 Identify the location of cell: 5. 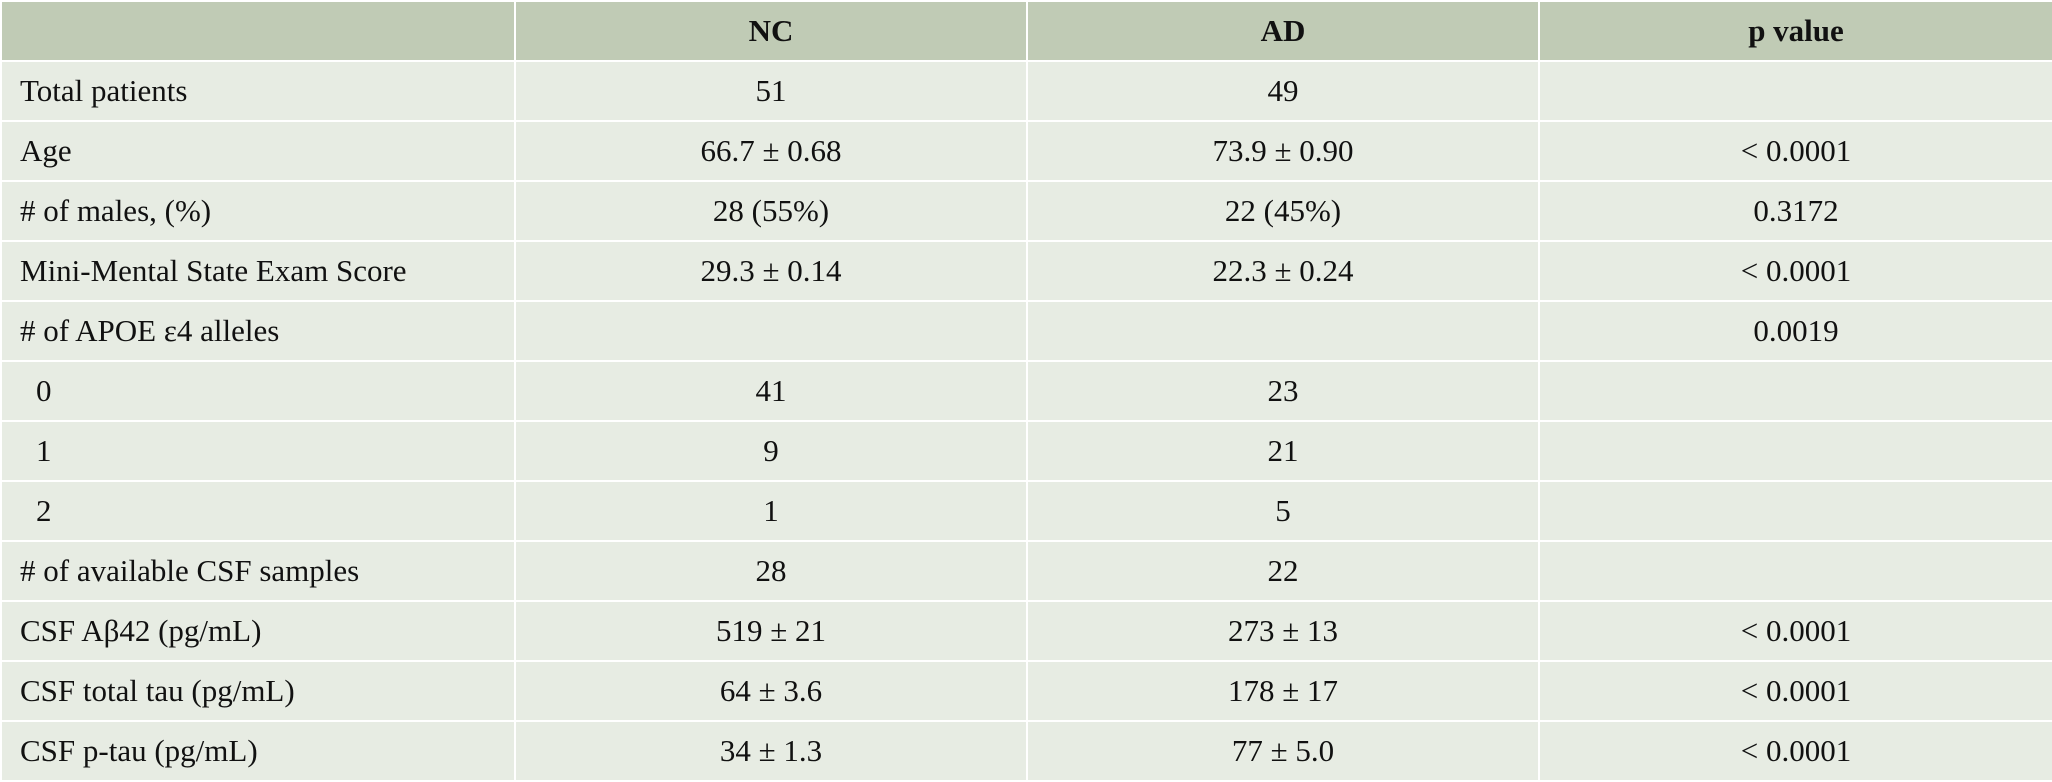
(1283, 511).